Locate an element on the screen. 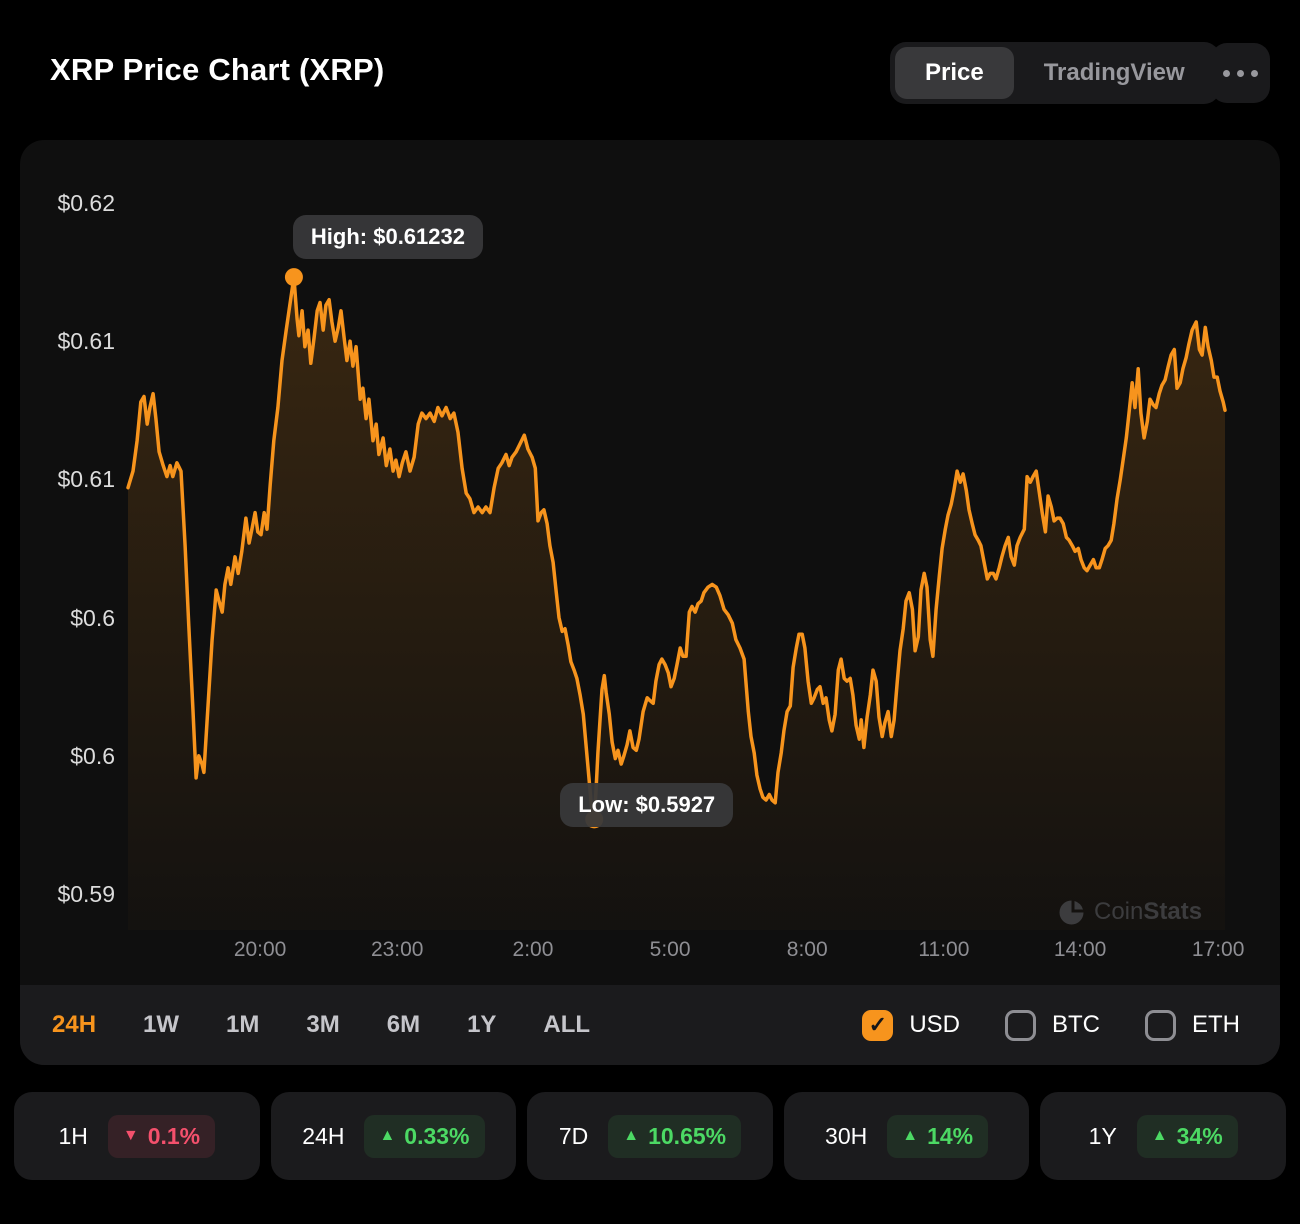  currency-selector: ✓ USD BTC ETH is located at coordinates (1051, 1025).